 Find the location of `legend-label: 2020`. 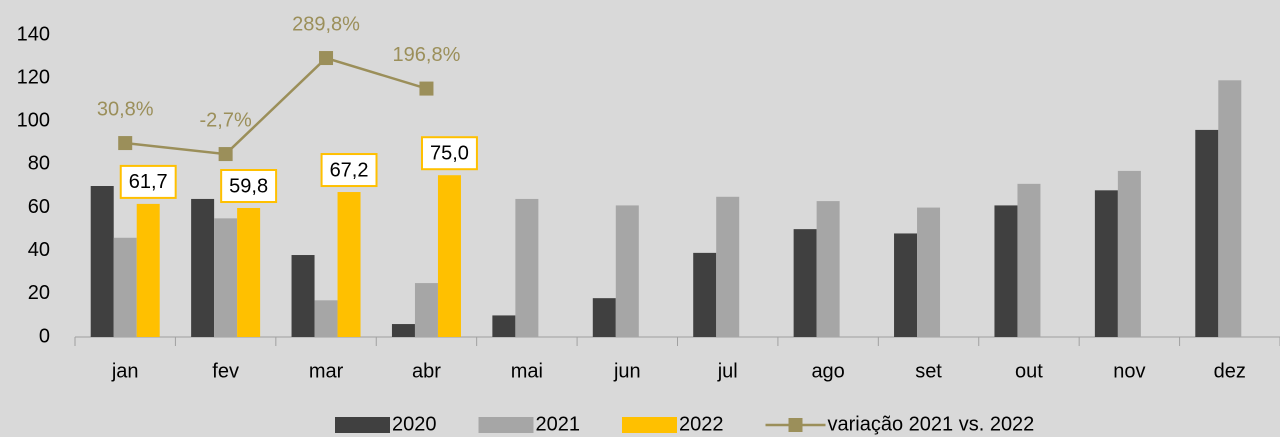

legend-label: 2020 is located at coordinates (414, 424).